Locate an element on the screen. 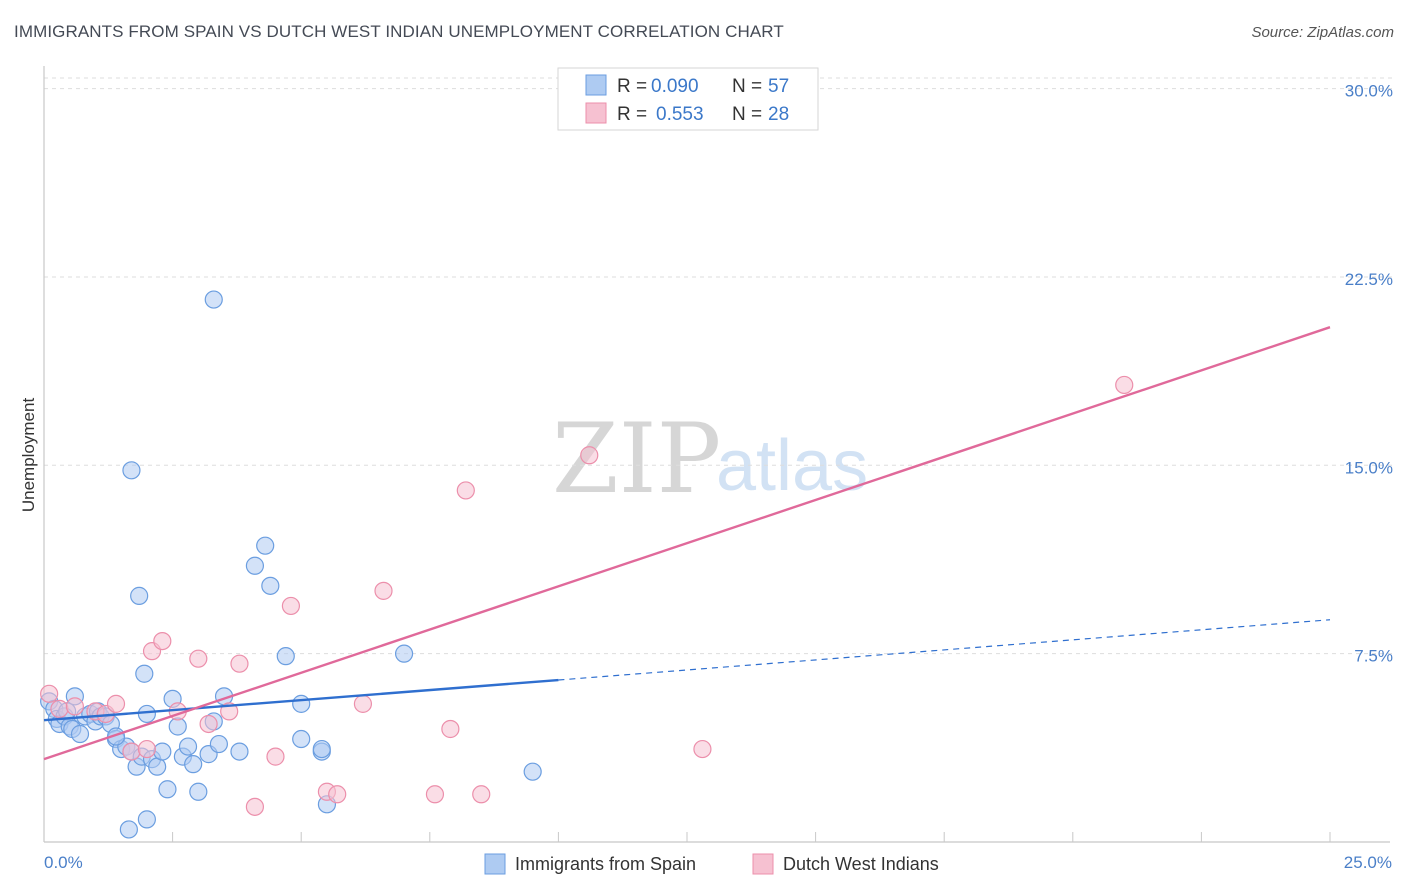 The image size is (1406, 892). x-tick-label-25: 25.0% is located at coordinates (1368, 862).